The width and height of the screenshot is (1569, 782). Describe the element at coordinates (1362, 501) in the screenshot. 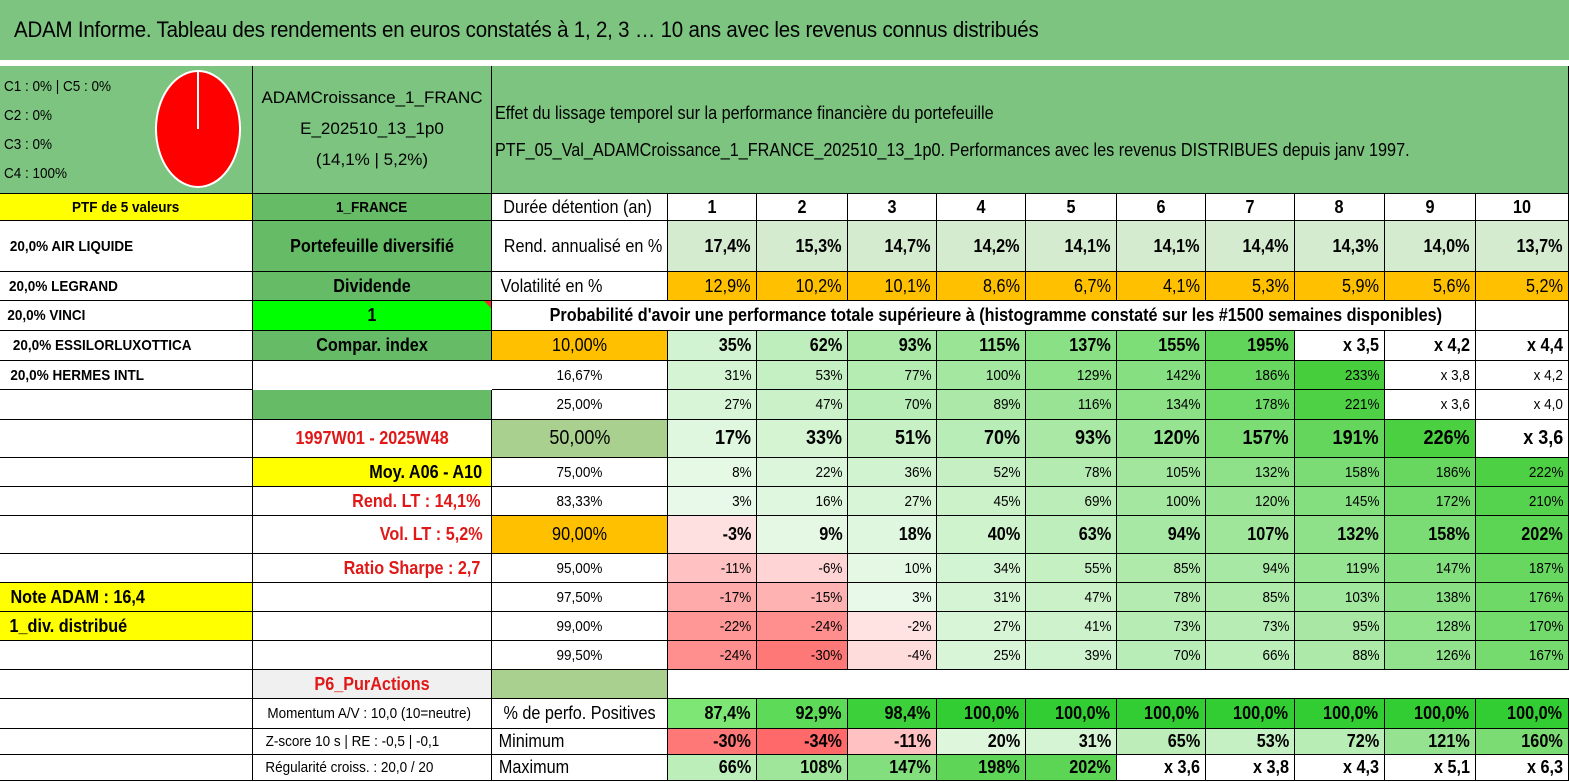

I see `quantile-6-year-8-text: 145%` at that location.